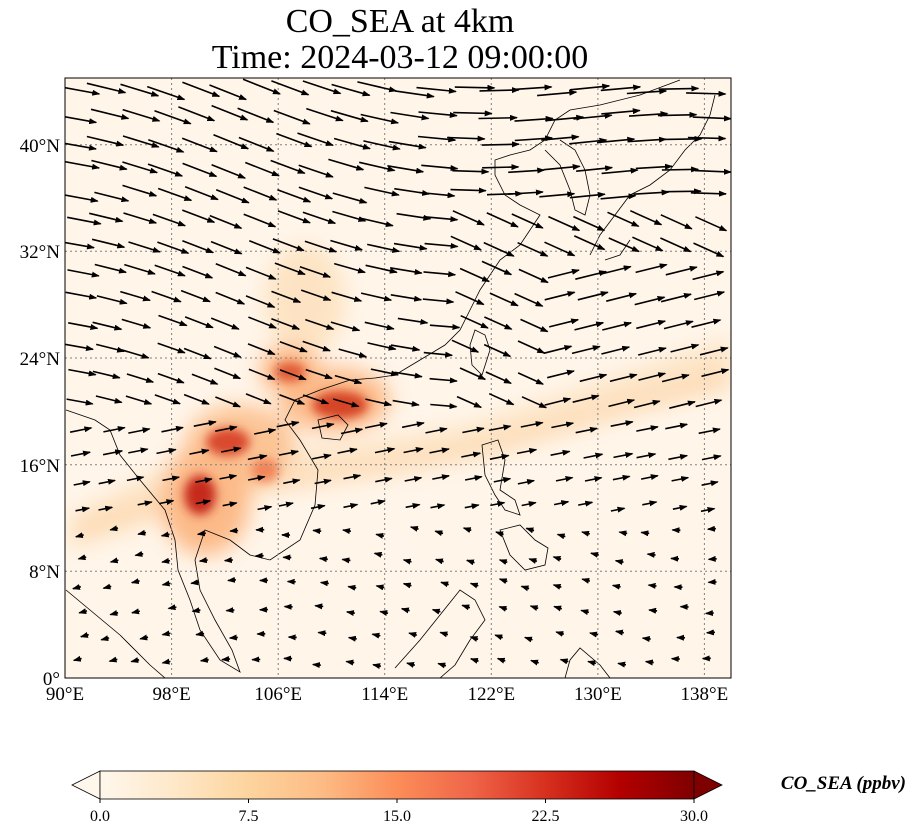  What do you see at coordinates (843, 783) in the screenshot?
I see `colorbar-label: CO_SEA (ppbv)` at bounding box center [843, 783].